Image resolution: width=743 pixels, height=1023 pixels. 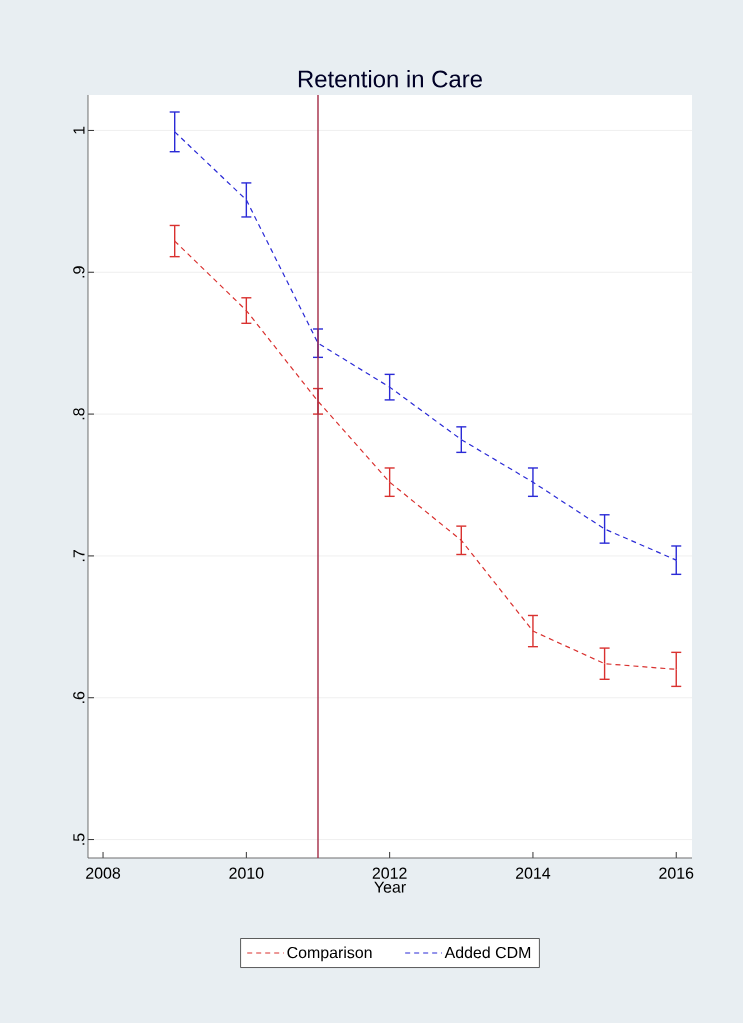 What do you see at coordinates (79, 839) in the screenshot?
I see `y-tick-label: .5` at bounding box center [79, 839].